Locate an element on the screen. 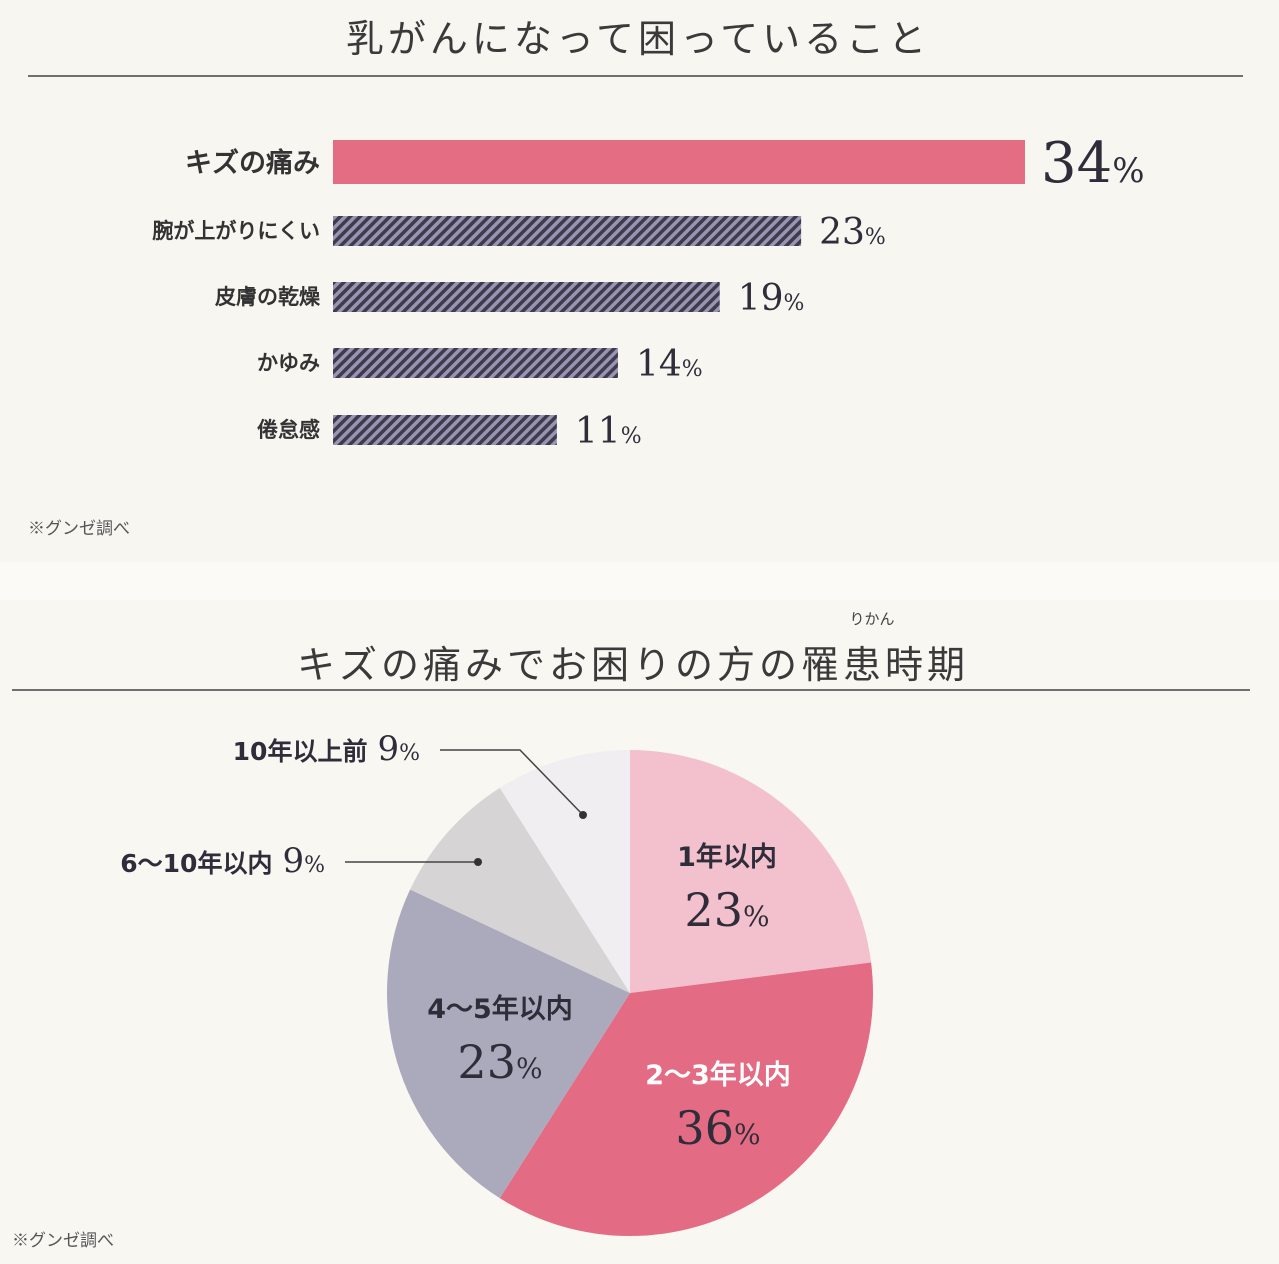 The image size is (1279, 1264). bar-value-label: 19% is located at coordinates (771, 298).